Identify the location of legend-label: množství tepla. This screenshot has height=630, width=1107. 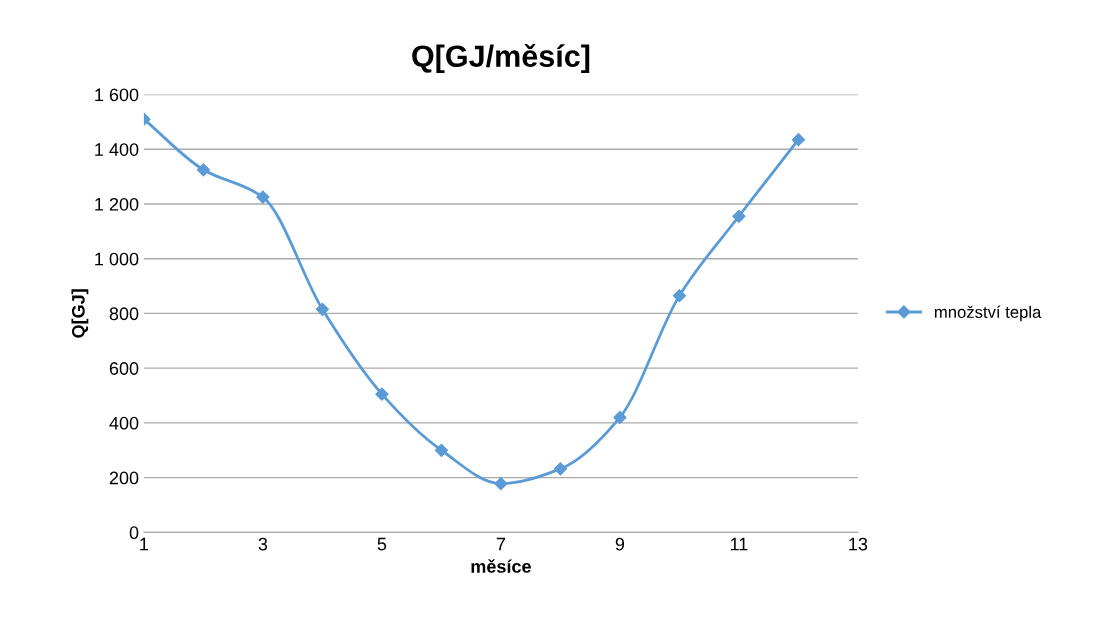
(988, 313).